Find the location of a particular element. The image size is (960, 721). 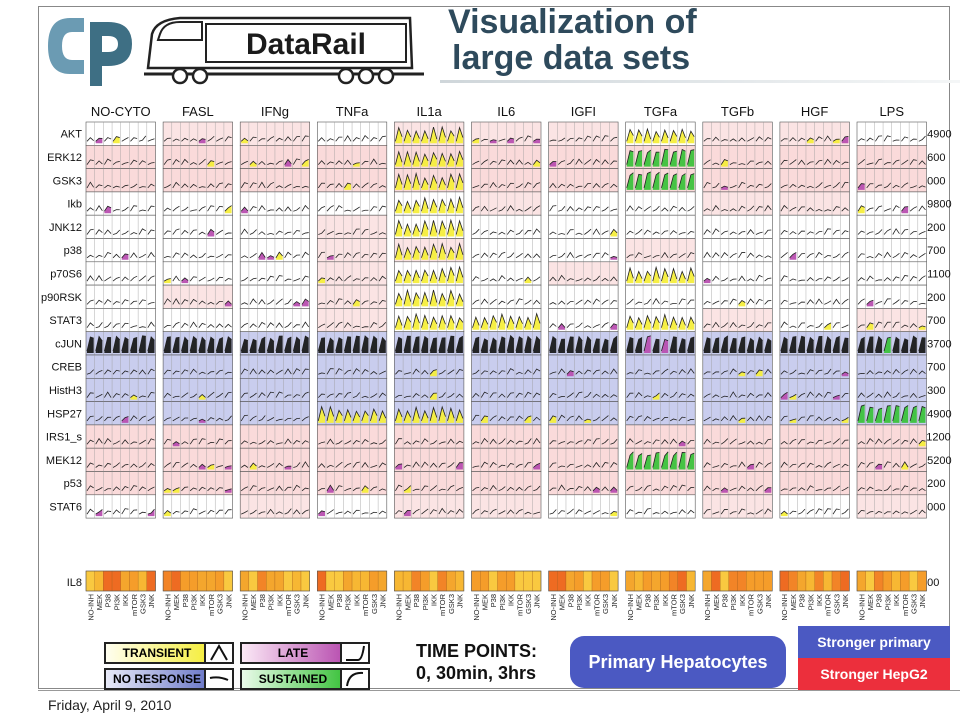

cell-ifng-hsp27 is located at coordinates (274, 413).